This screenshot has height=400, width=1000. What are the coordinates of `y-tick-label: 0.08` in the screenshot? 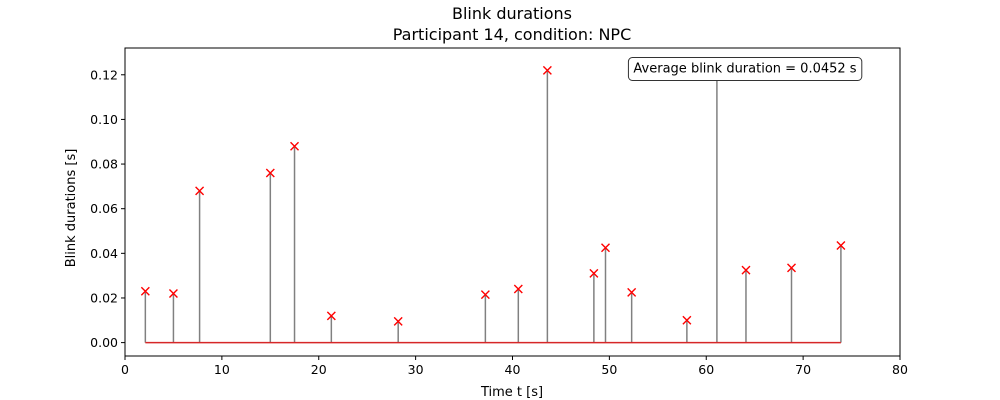 It's located at (104, 164).